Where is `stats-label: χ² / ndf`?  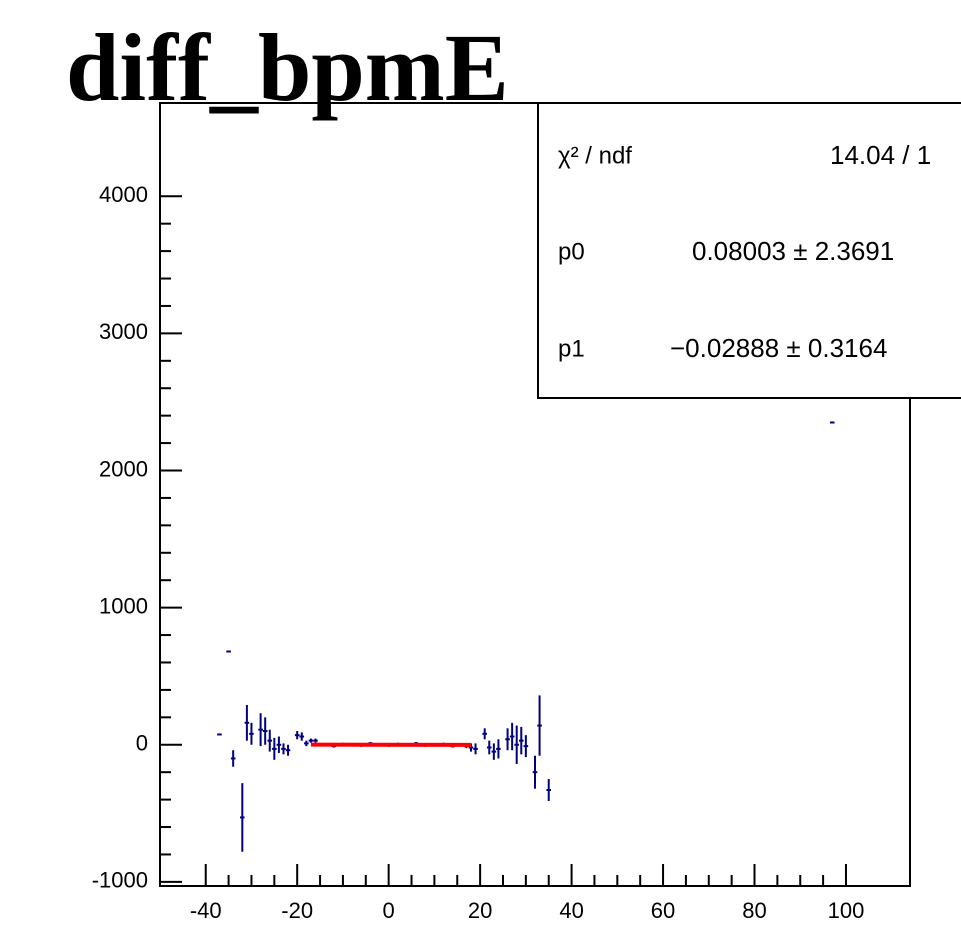 stats-label: χ² / ndf is located at coordinates (595, 155).